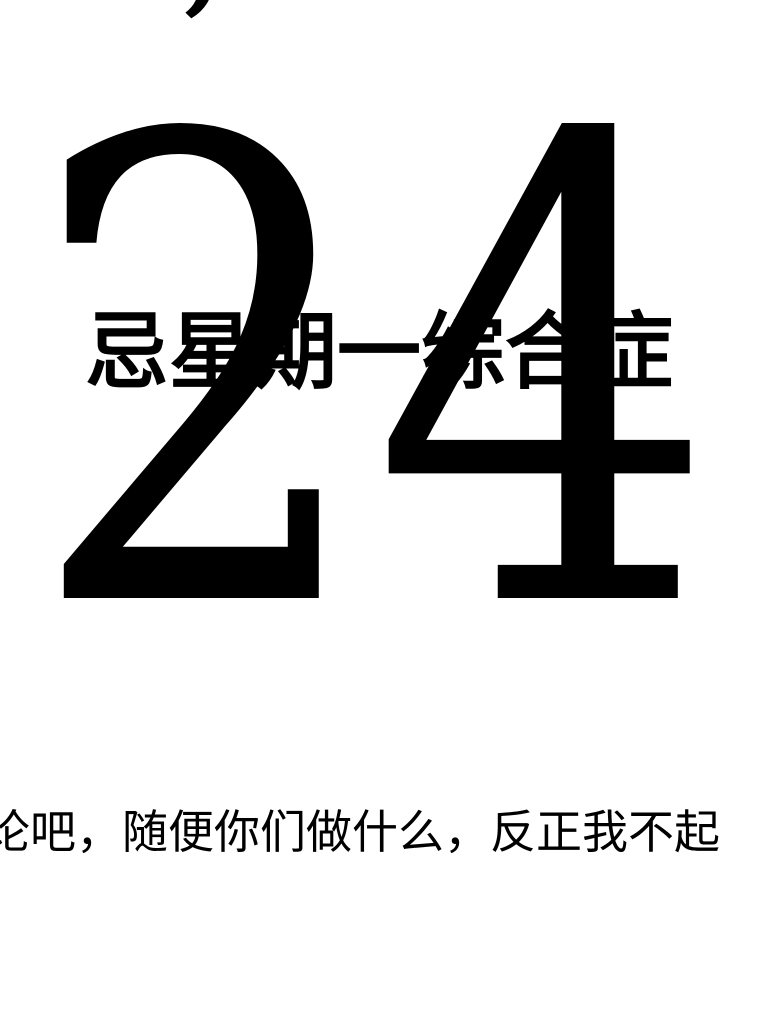 This screenshot has height=1024, width=758. What do you see at coordinates (378, 351) in the screenshot?
I see `chapter-title: 忌星期一综合症` at bounding box center [378, 351].